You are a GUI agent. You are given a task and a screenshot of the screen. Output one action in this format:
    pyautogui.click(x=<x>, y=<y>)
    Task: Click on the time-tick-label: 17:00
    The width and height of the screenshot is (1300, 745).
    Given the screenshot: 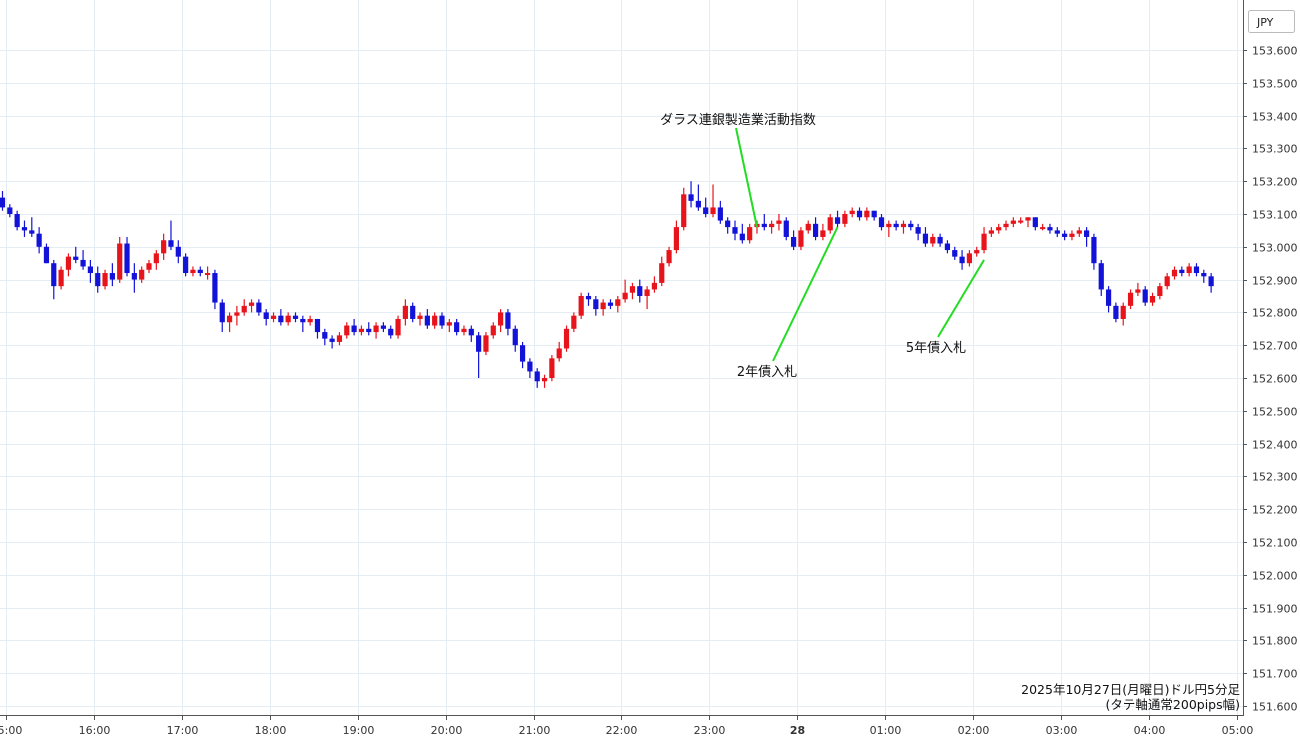 What is the action you would take?
    pyautogui.click(x=183, y=730)
    